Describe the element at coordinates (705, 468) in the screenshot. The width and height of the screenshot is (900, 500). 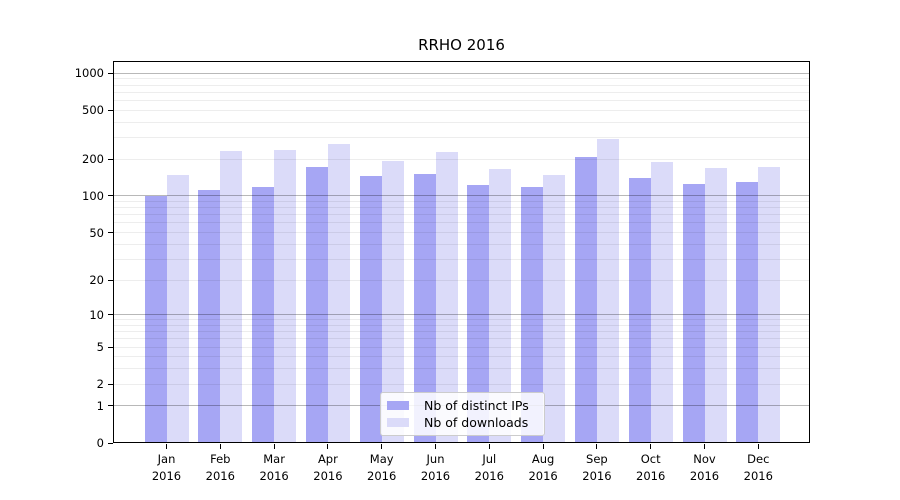
I see `x-tick-label-nov: Nov 2016` at that location.